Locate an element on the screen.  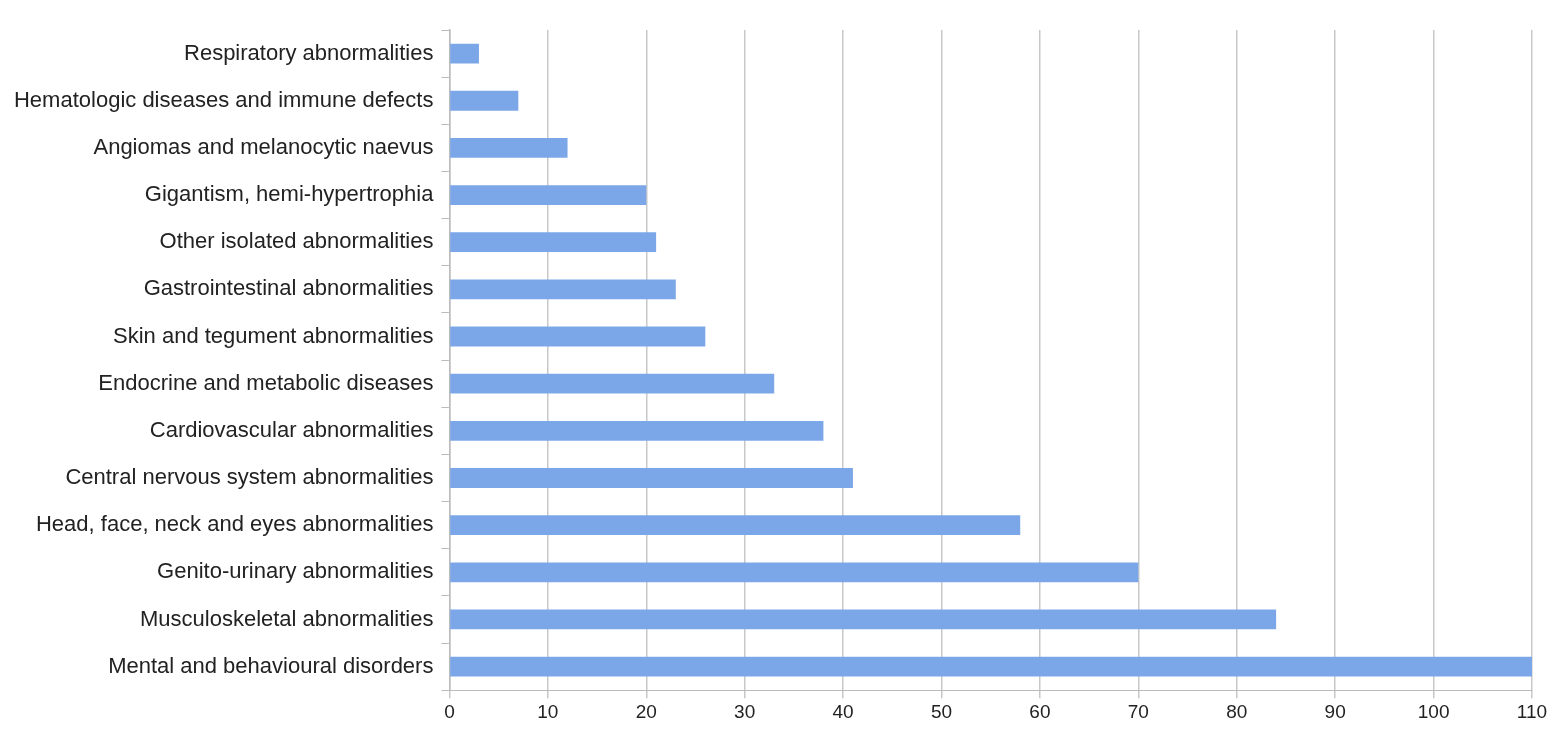
x-tick-label: 70 is located at coordinates (1138, 711).